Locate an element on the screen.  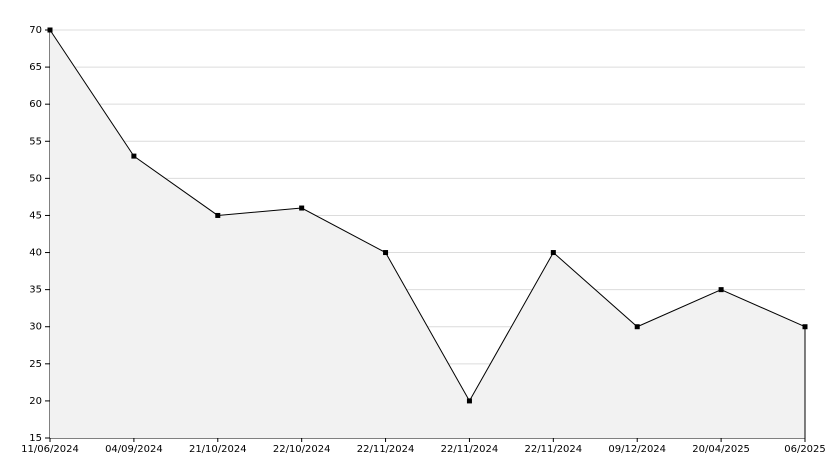
y-tick-label: 30 is located at coordinates (35, 327).